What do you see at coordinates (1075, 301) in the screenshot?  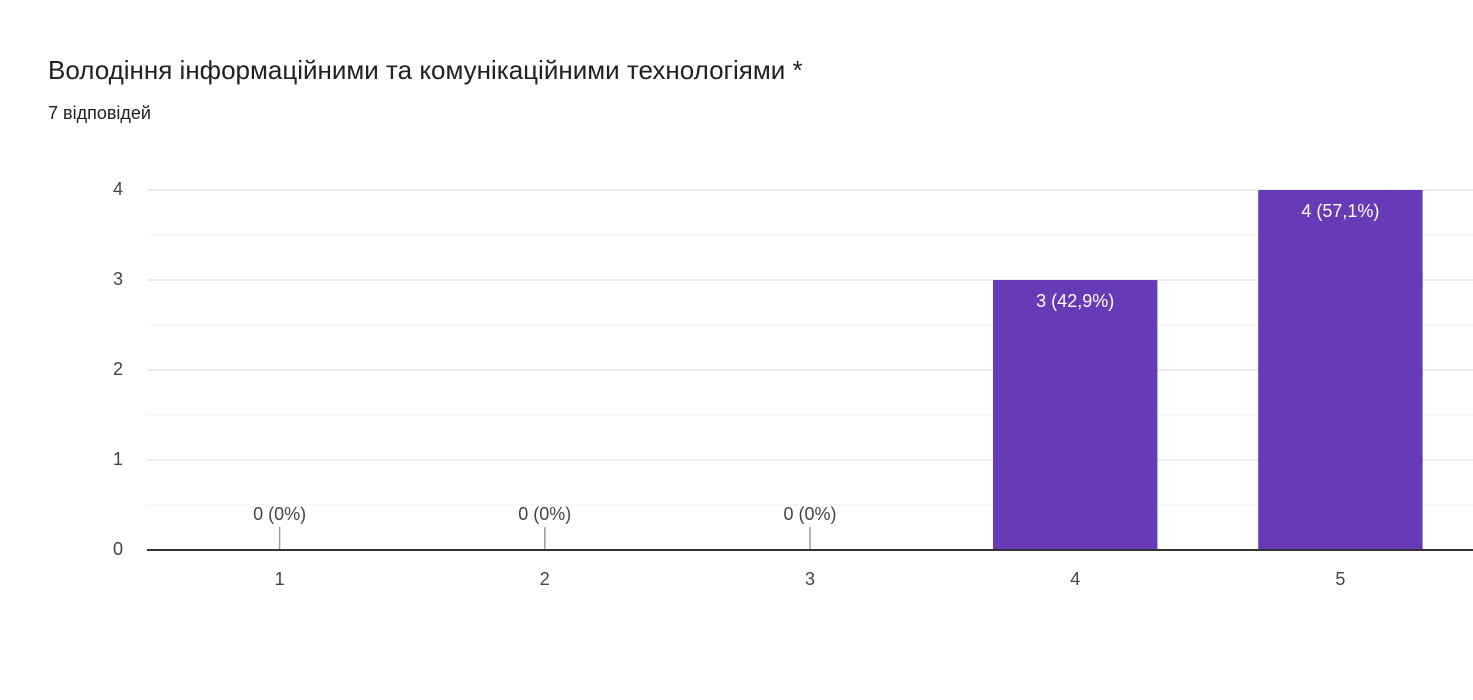 I see `value-label: 3 (42,9%)` at bounding box center [1075, 301].